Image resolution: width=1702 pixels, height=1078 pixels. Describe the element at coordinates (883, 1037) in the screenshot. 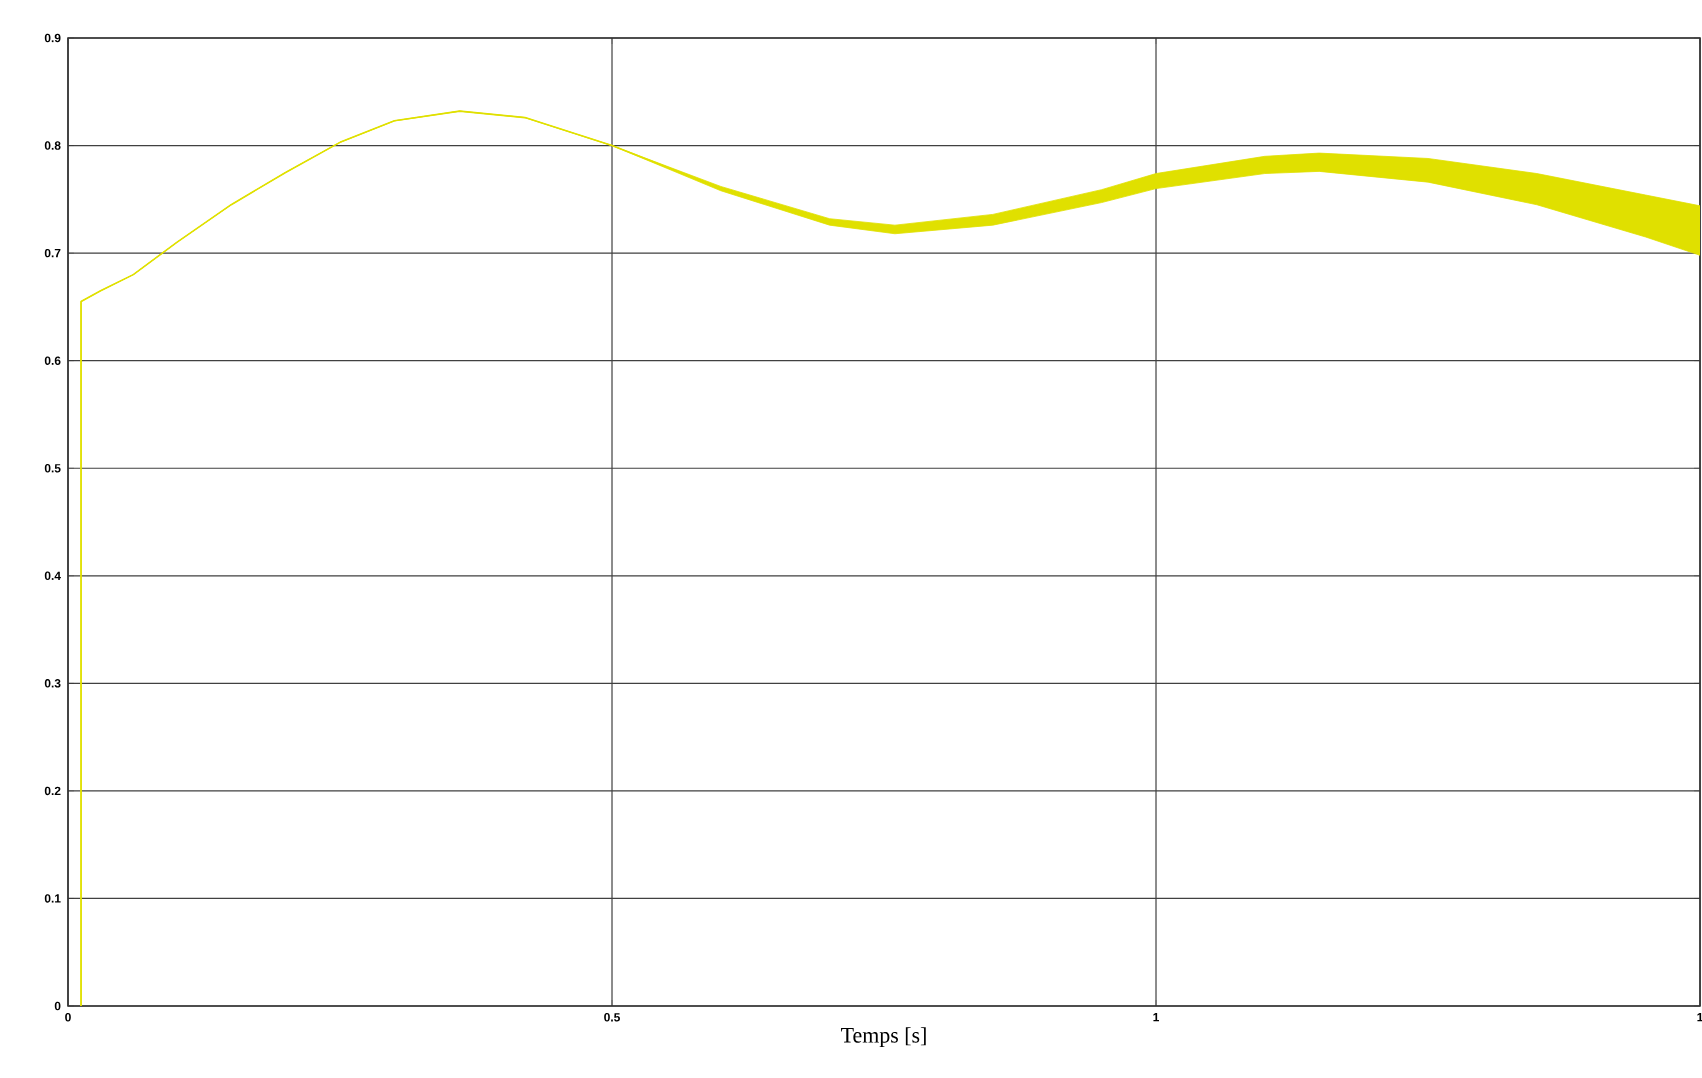

I see `x-axis-title: Temps [s]` at that location.